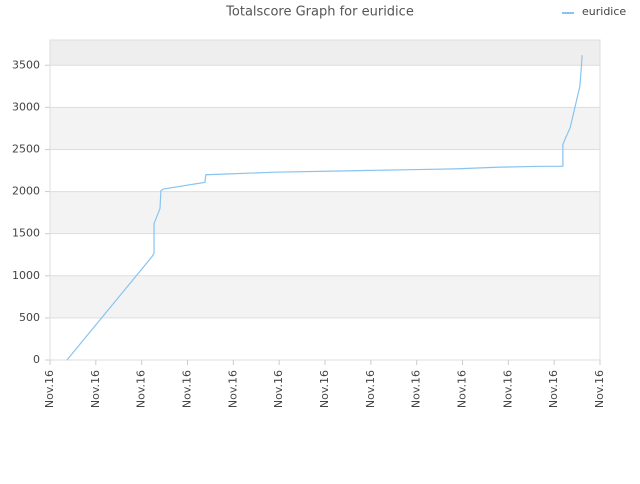  What do you see at coordinates (604, 11) in the screenshot?
I see `legend-label: euridice` at bounding box center [604, 11].